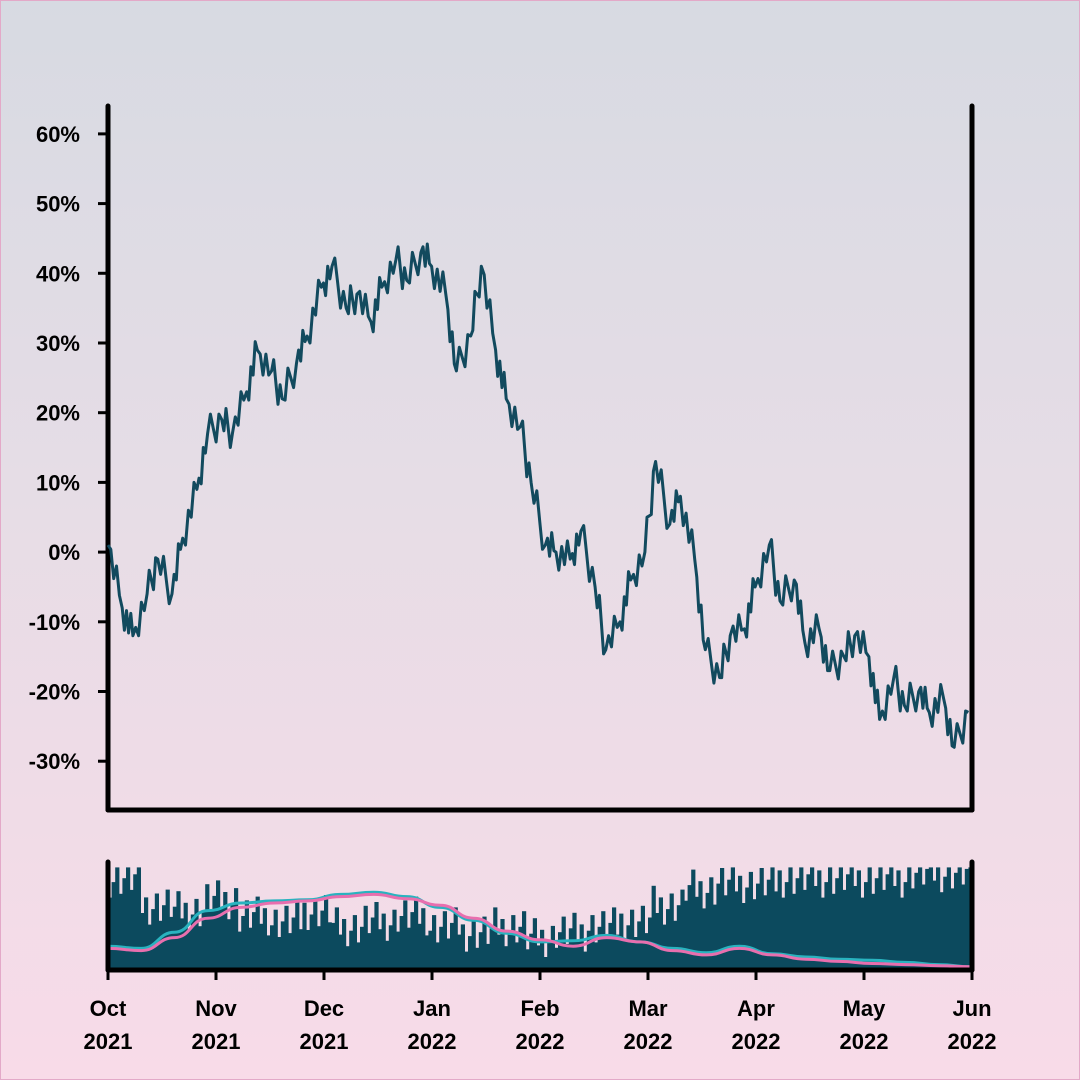 The height and width of the screenshot is (1080, 1080). What do you see at coordinates (108, 1041) in the screenshot?
I see `x-tick-year: 2021` at bounding box center [108, 1041].